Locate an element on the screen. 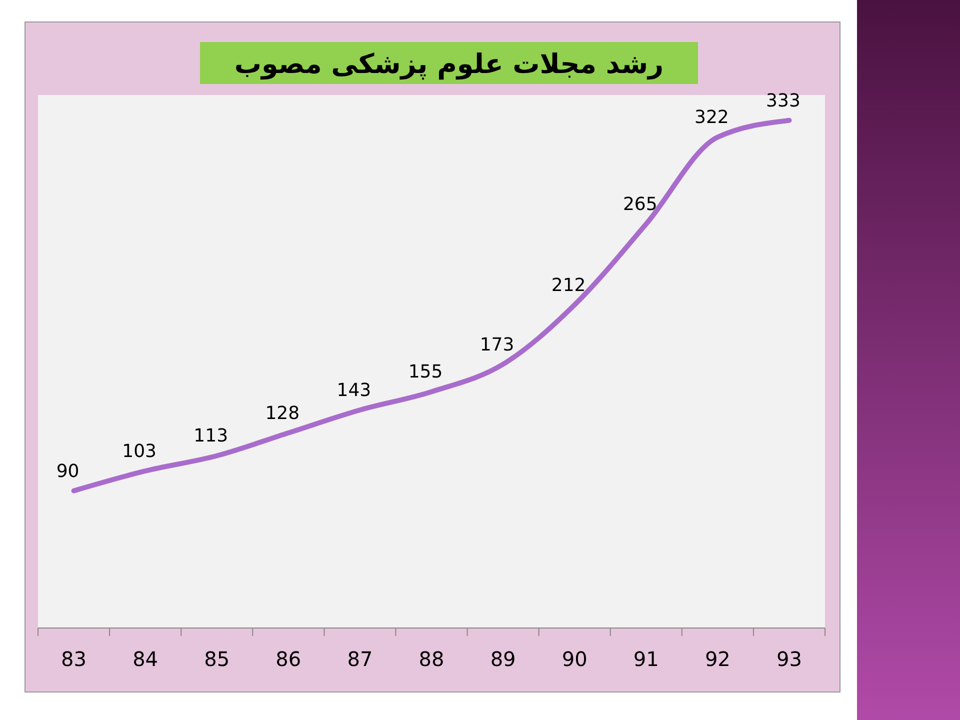 The width and height of the screenshot is (960, 720). data-label: 155 is located at coordinates (425, 372).